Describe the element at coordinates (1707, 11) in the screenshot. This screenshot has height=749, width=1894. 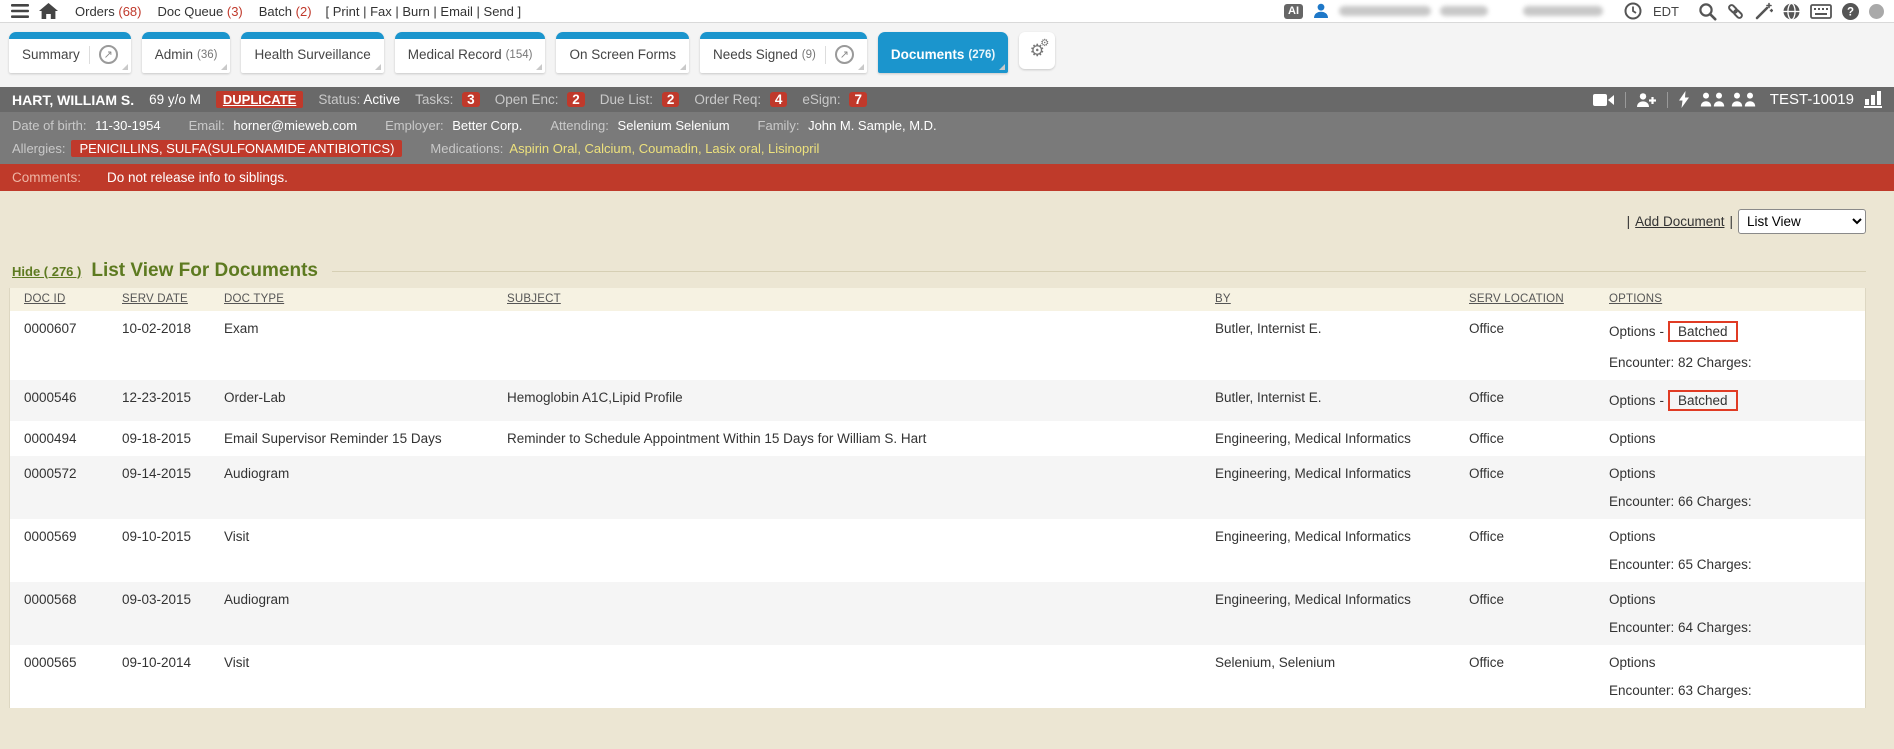
I see `search-icon` at that location.